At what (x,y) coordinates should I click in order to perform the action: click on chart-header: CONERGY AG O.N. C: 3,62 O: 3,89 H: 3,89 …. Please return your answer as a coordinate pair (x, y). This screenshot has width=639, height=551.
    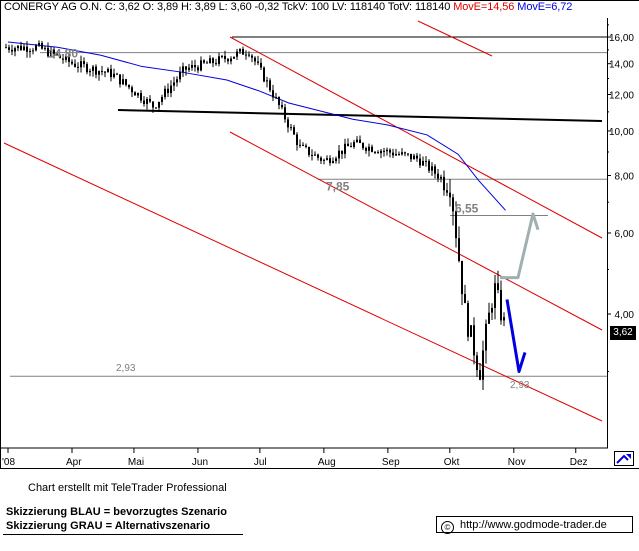
    Looking at the image, I should click on (288, 7).